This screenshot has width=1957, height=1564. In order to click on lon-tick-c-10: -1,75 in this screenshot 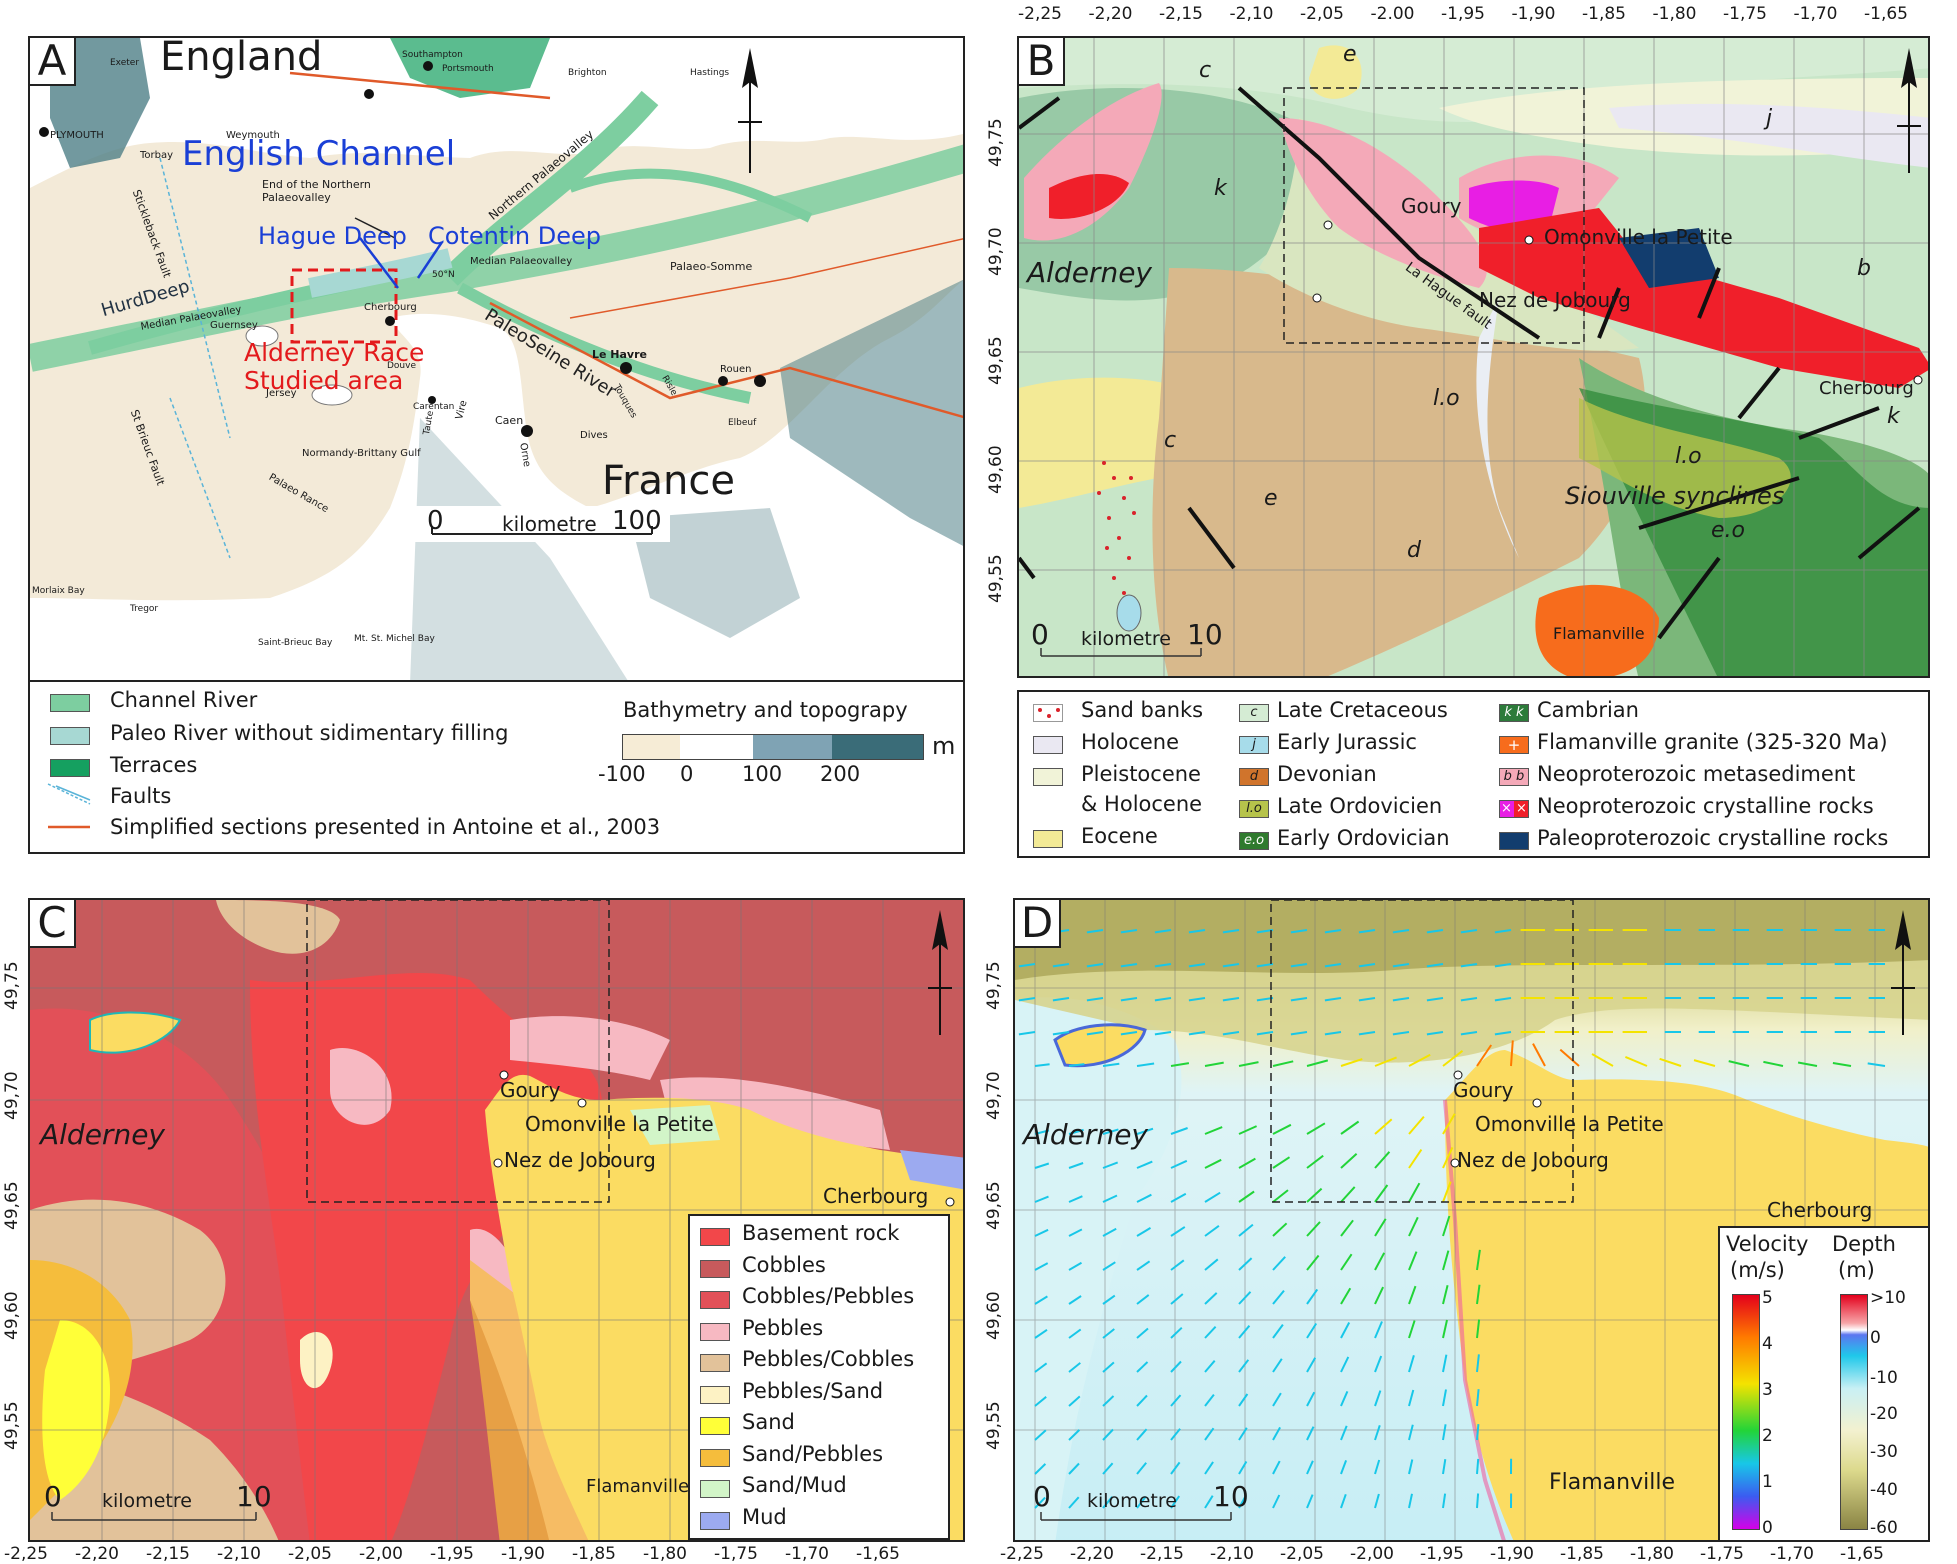, I will do `click(736, 1554)`.